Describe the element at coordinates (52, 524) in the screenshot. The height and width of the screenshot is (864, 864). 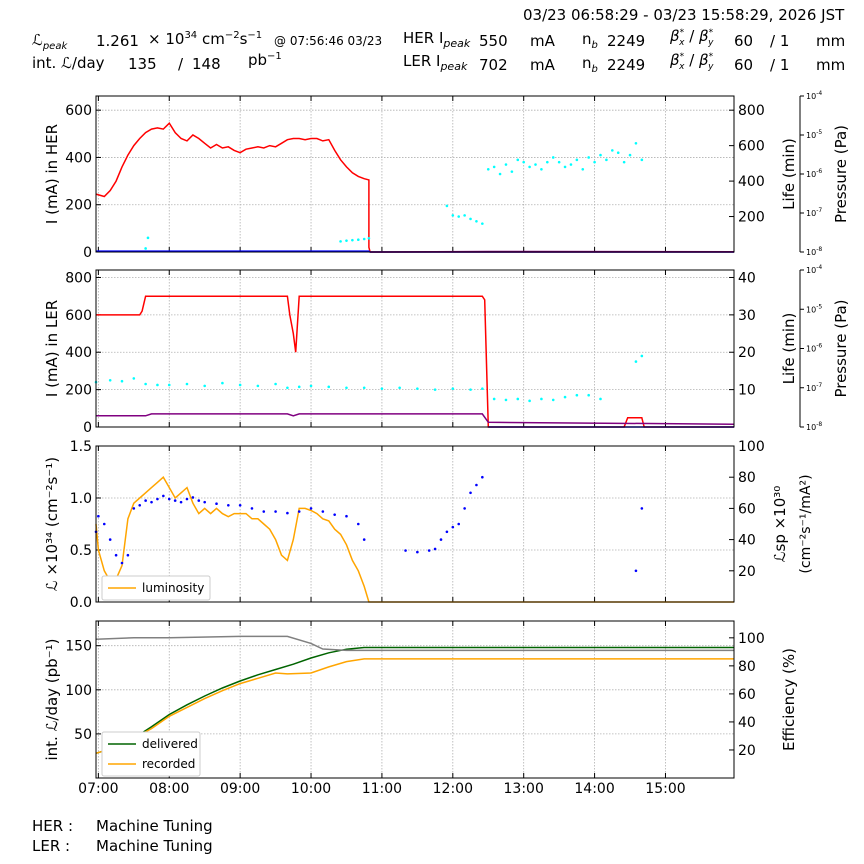
I see `y-axis-label: ℒ ×10³⁴ (cm⁻²s⁻¹)` at that location.